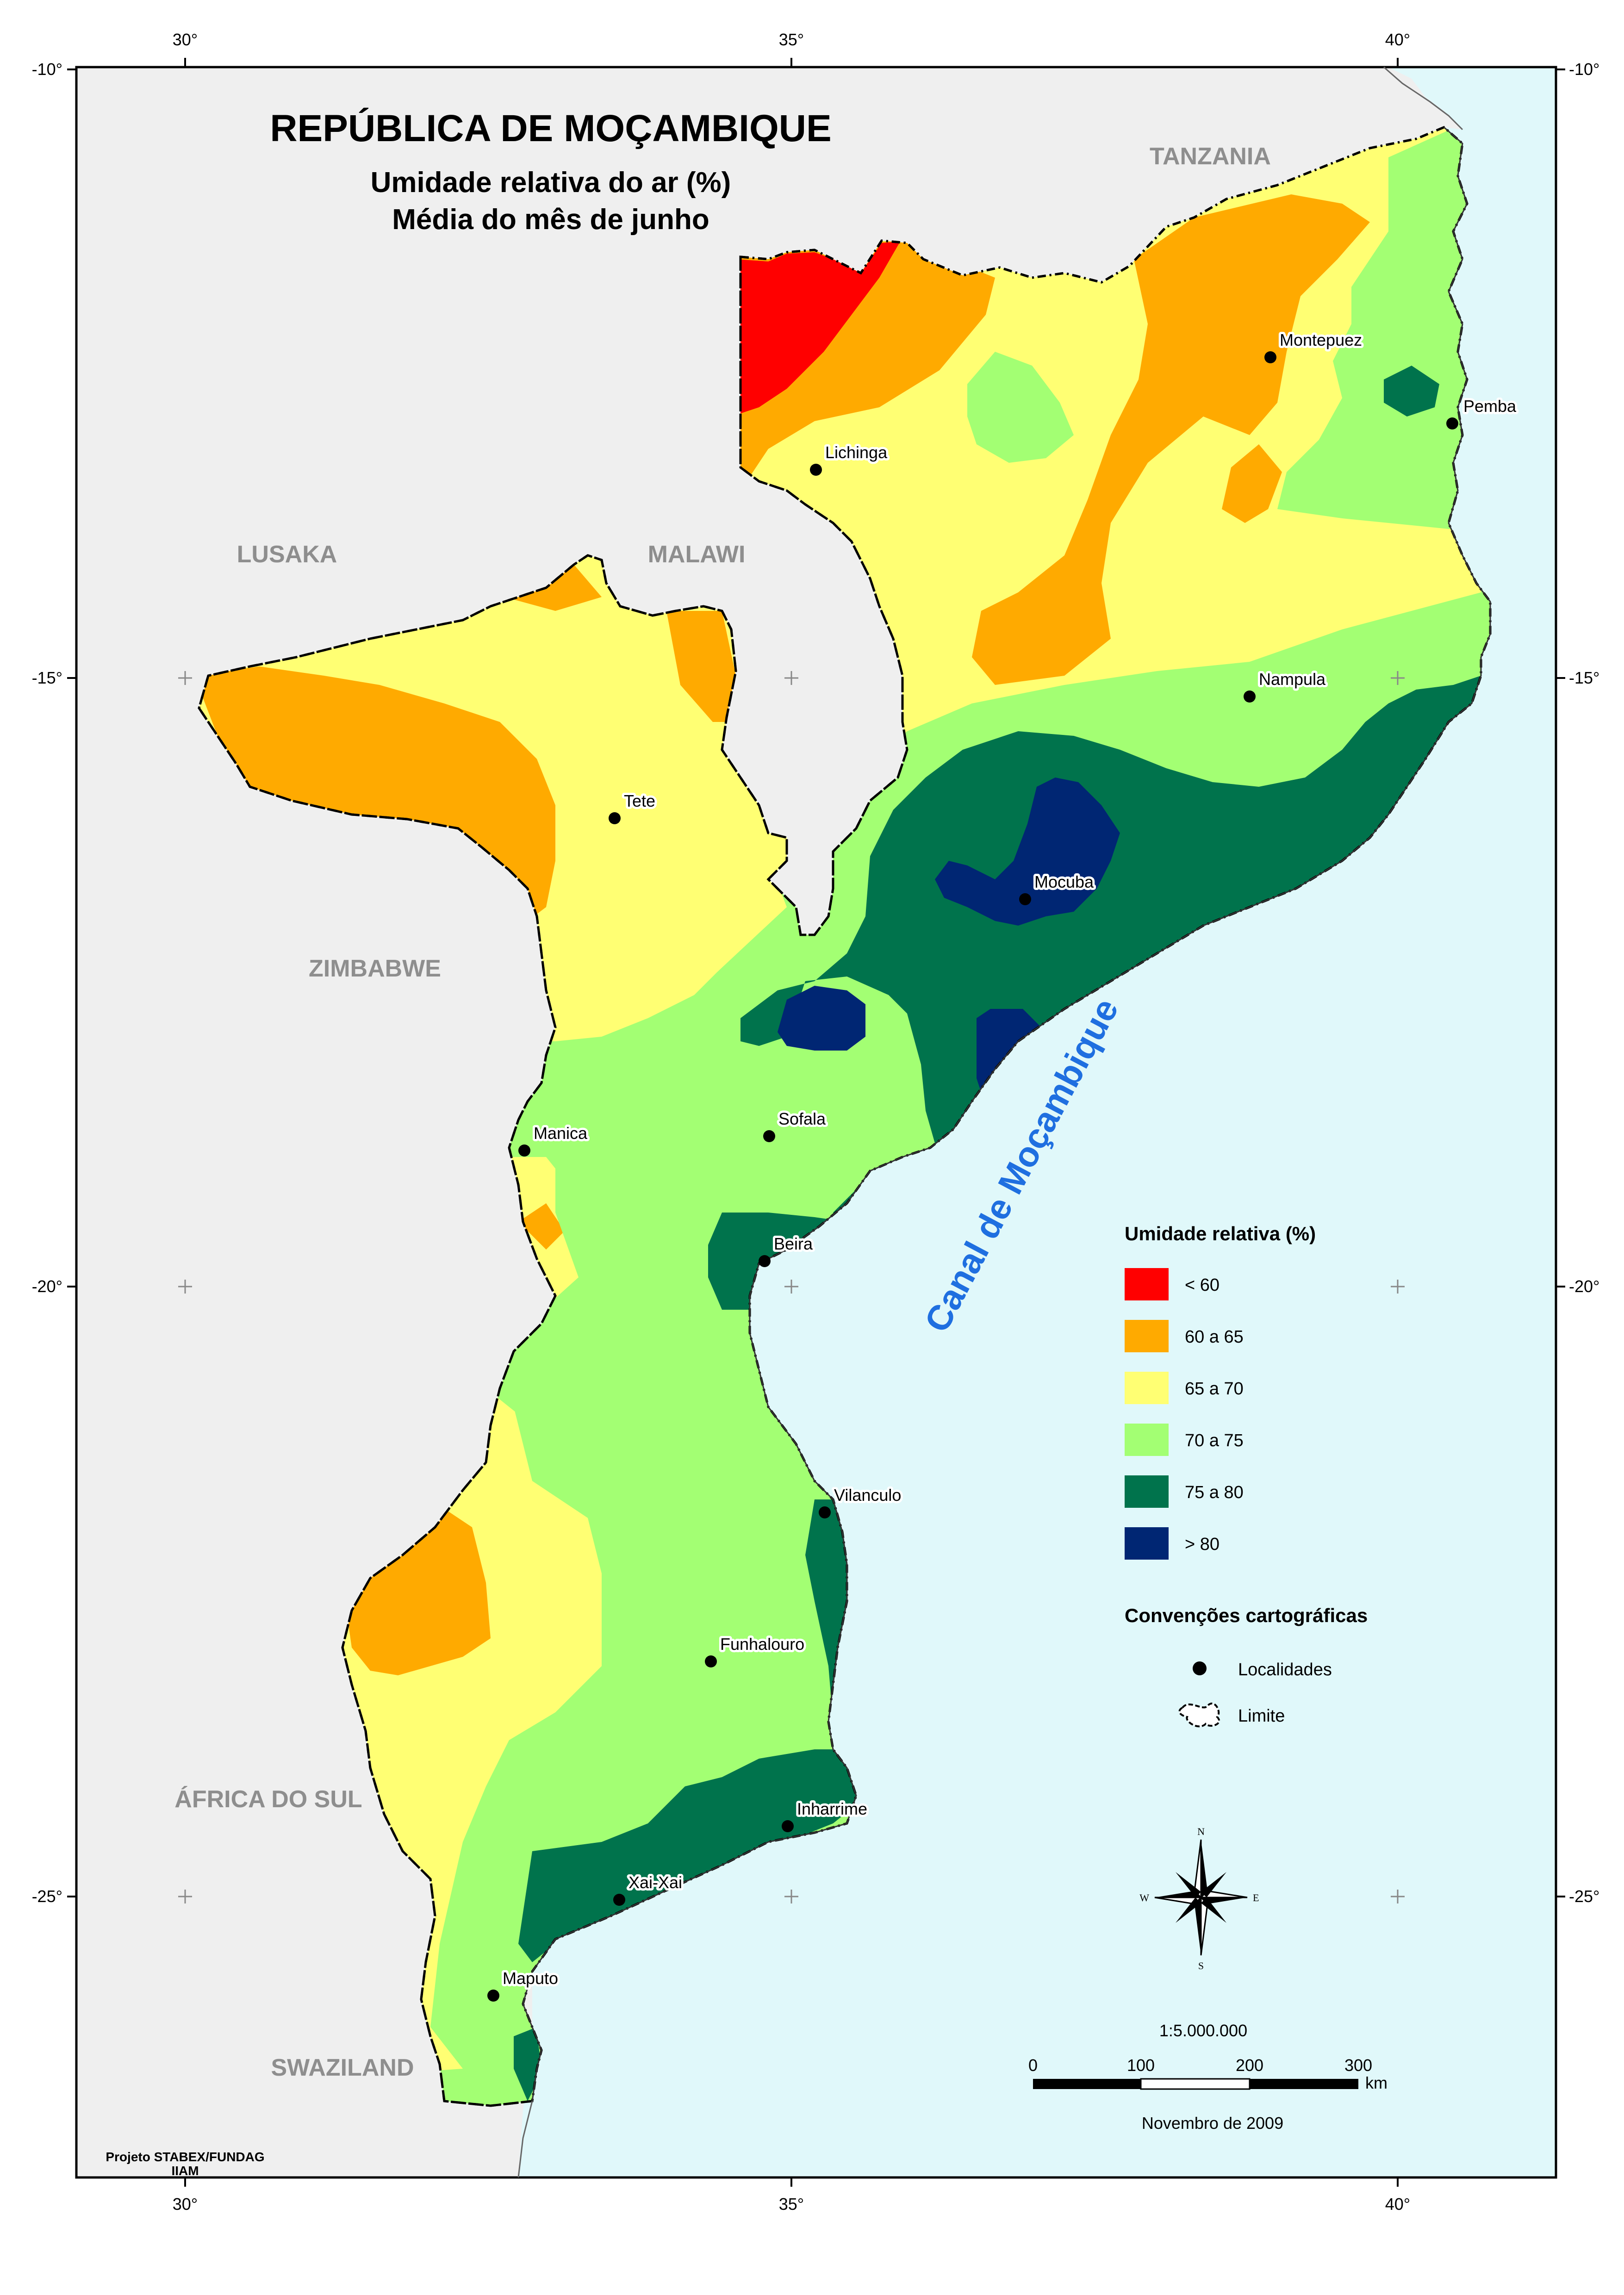  Describe the element at coordinates (287, 554) in the screenshot. I see `label-lusaka: LUSAKA` at that location.